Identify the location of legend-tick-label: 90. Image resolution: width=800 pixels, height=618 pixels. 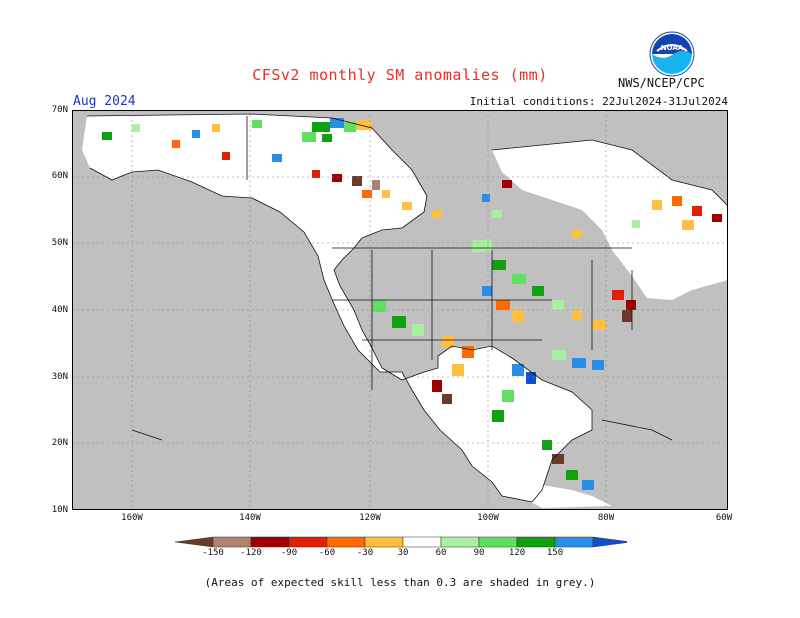
(479, 553).